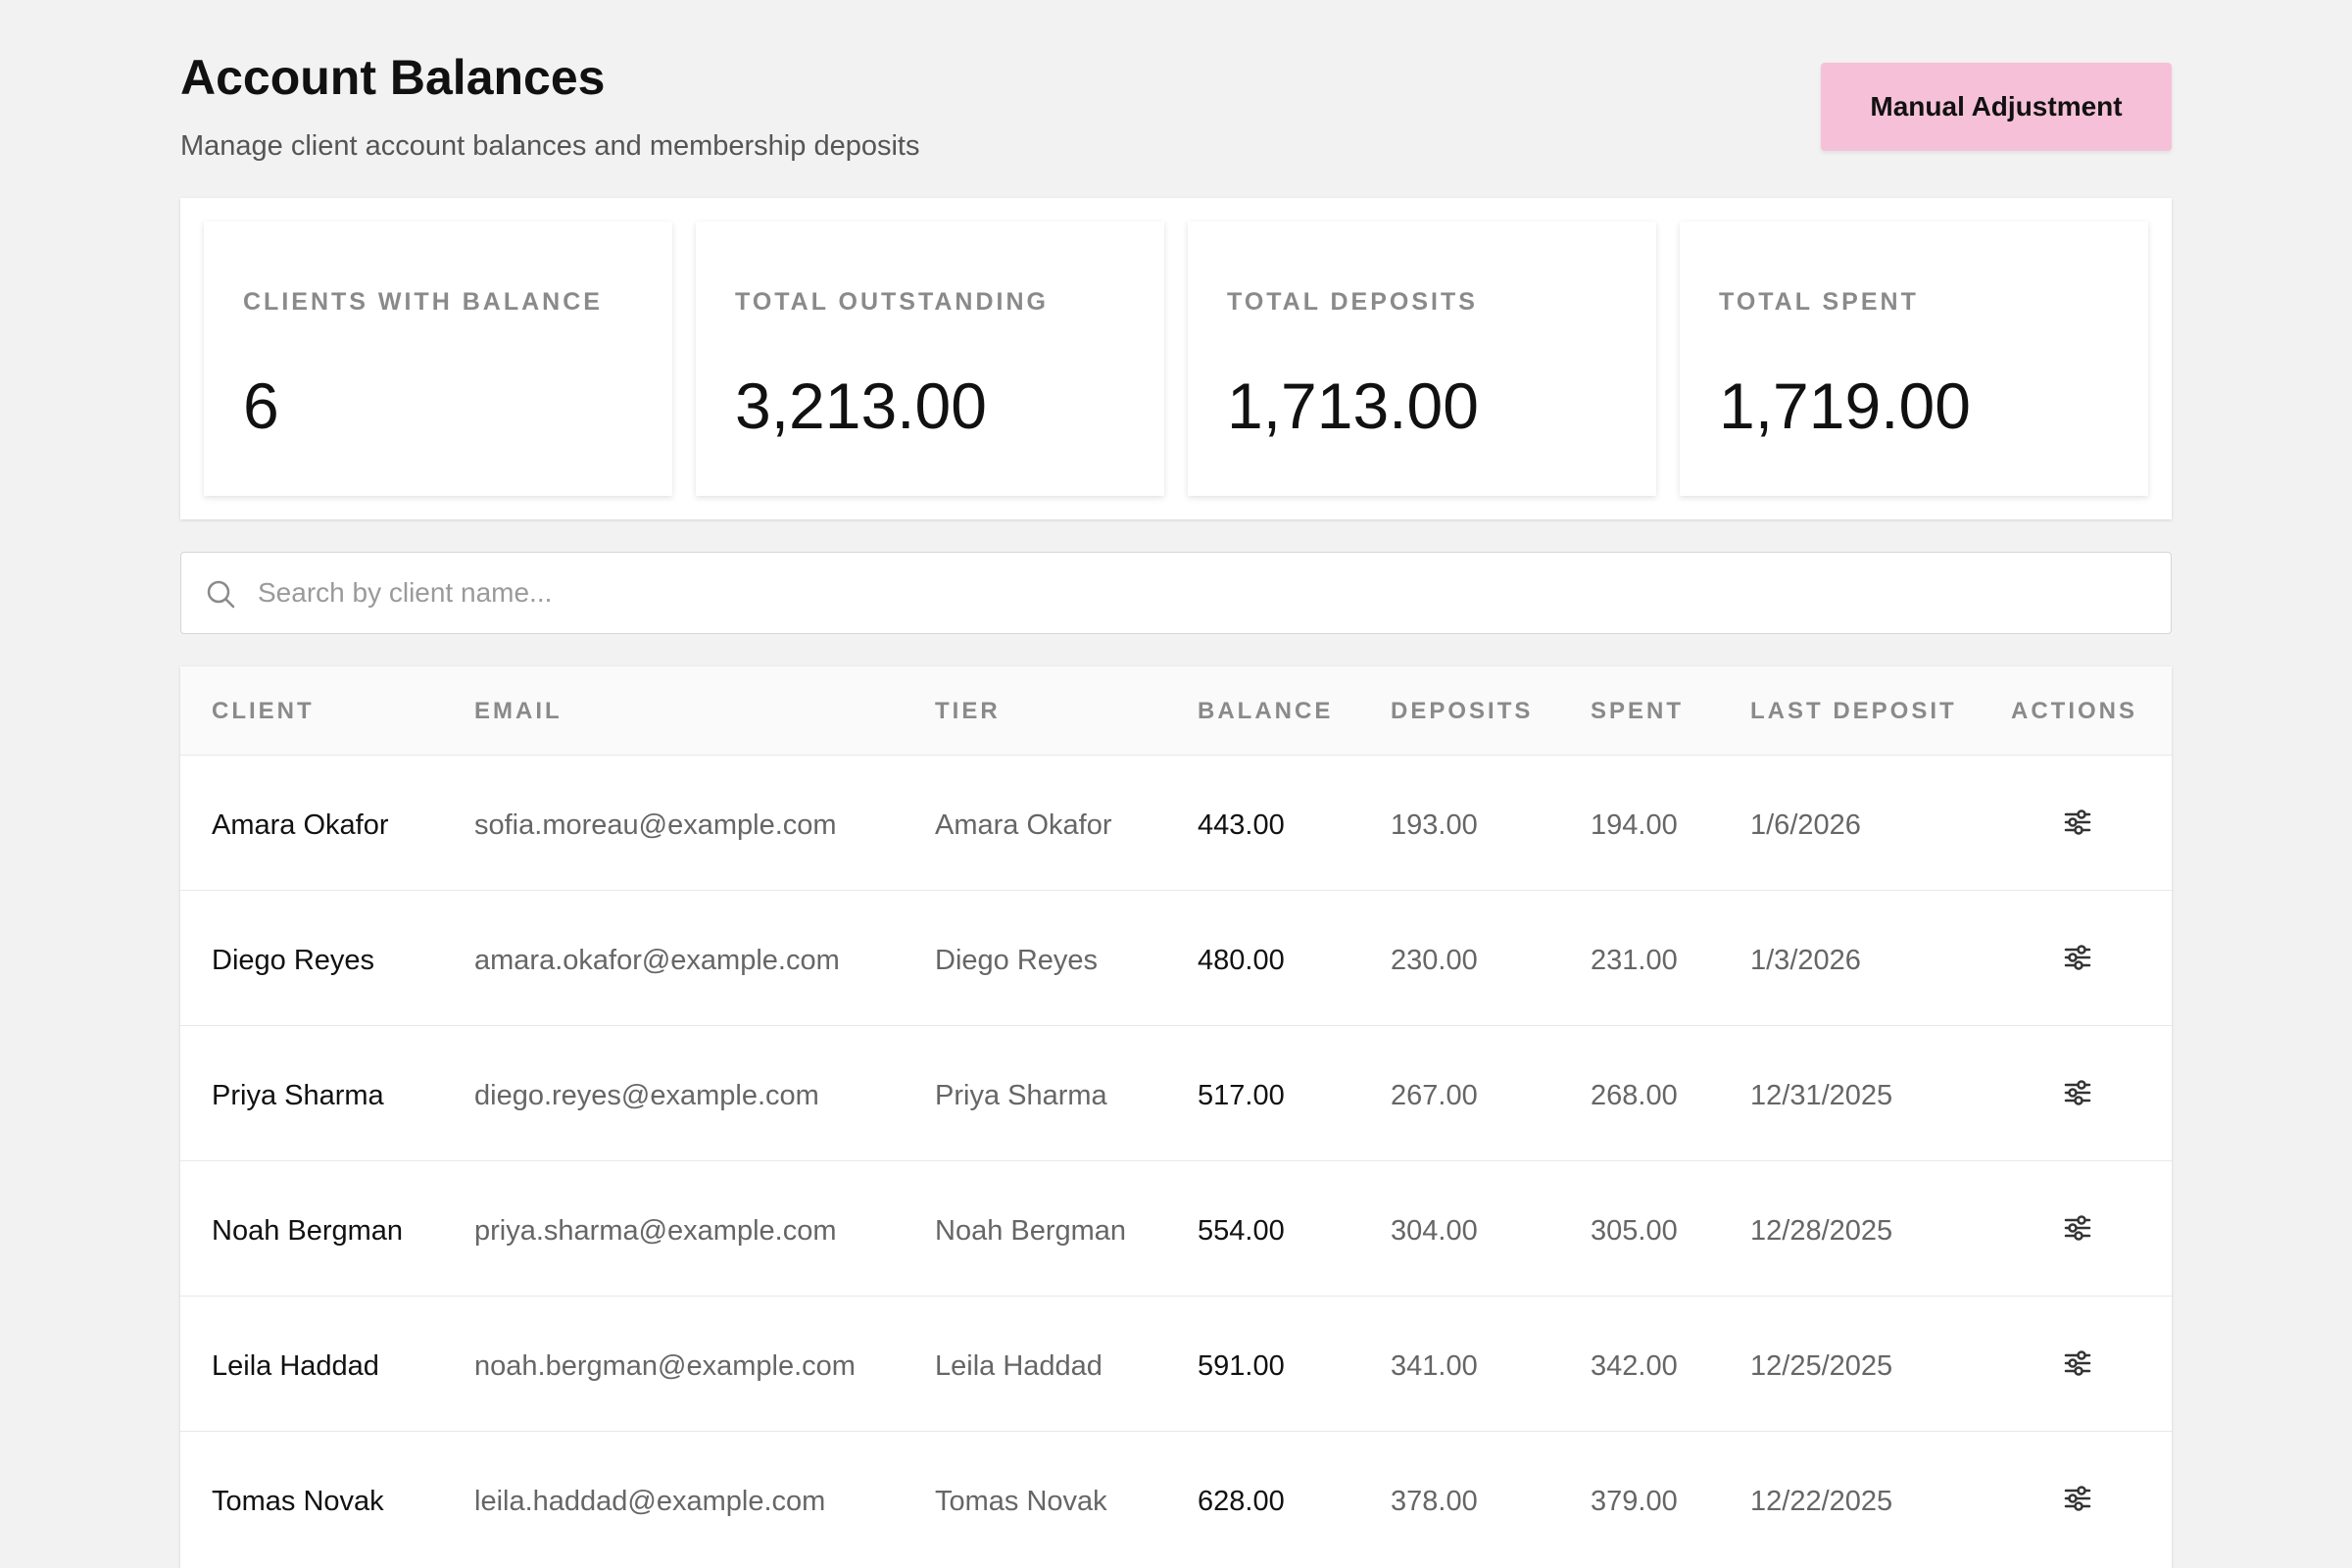 The width and height of the screenshot is (2352, 1568). Describe the element at coordinates (1634, 960) in the screenshot. I see `cell-spent: 231.00` at that location.